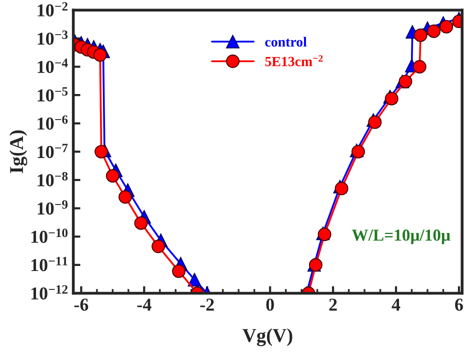 Image resolution: width=473 pixels, height=362 pixels. I want to click on x-tick-label: 0, so click(270, 304).